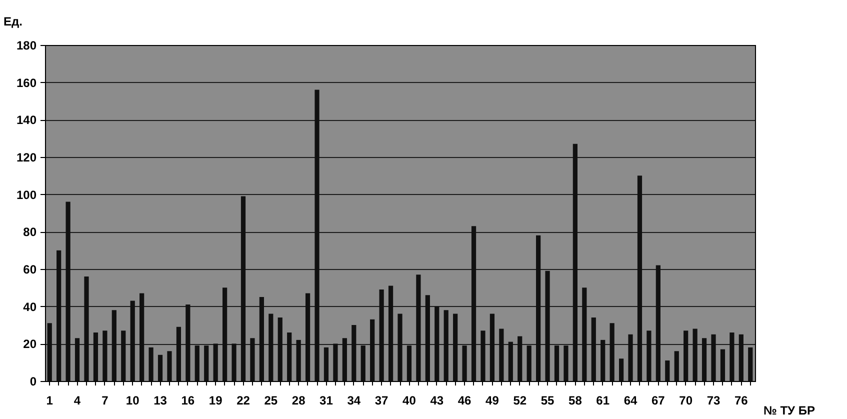 The image size is (847, 419). Describe the element at coordinates (30, 269) in the screenshot. I see `y-tick-label: 60` at that location.